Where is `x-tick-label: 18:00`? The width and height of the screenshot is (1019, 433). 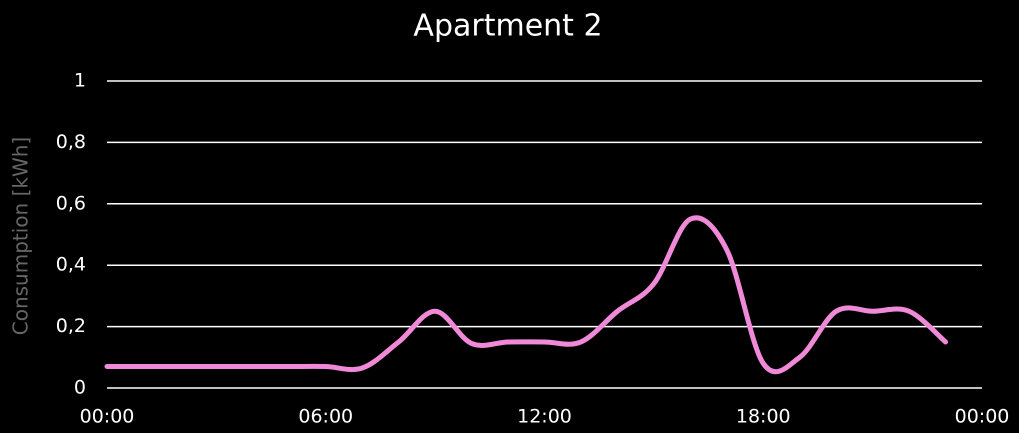 x-tick-label: 18:00 is located at coordinates (763, 417).